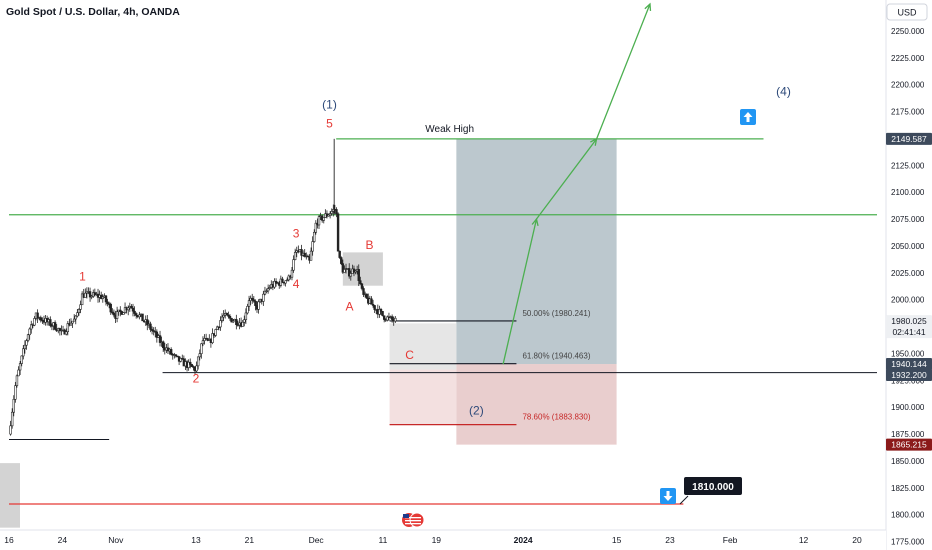 This screenshot has width=932, height=550. I want to click on price-tag-label-2: 02:41:41, so click(908, 332).